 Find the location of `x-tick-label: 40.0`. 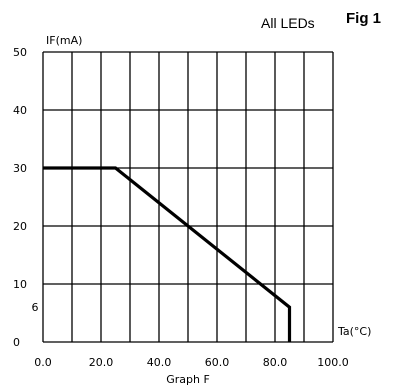

x-tick-label: 40.0 is located at coordinates (159, 362).